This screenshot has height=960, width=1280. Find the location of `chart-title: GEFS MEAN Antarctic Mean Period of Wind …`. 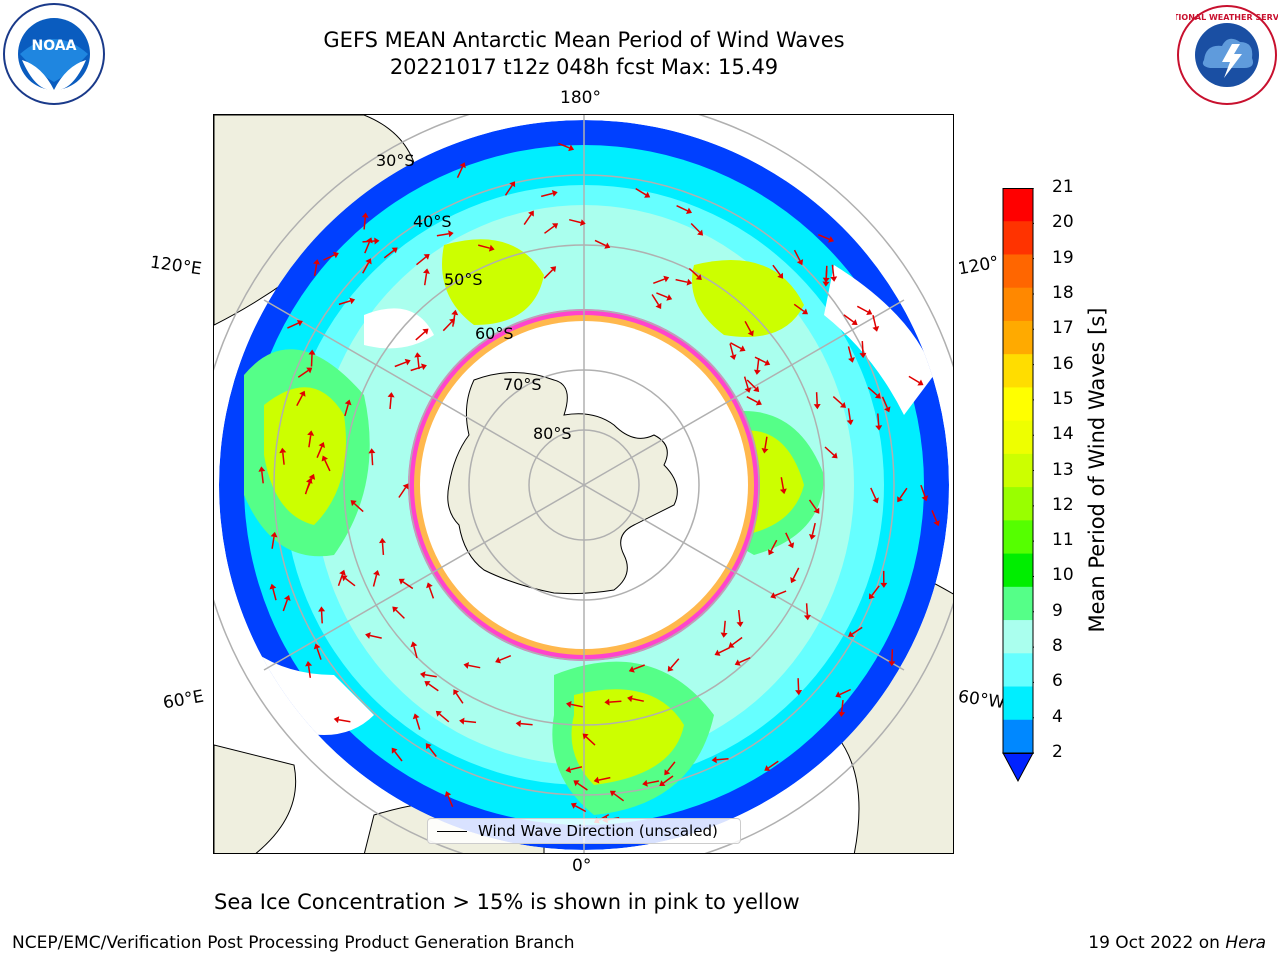

chart-title: GEFS MEAN Antarctic Mean Period of Wind … is located at coordinates (584, 40).